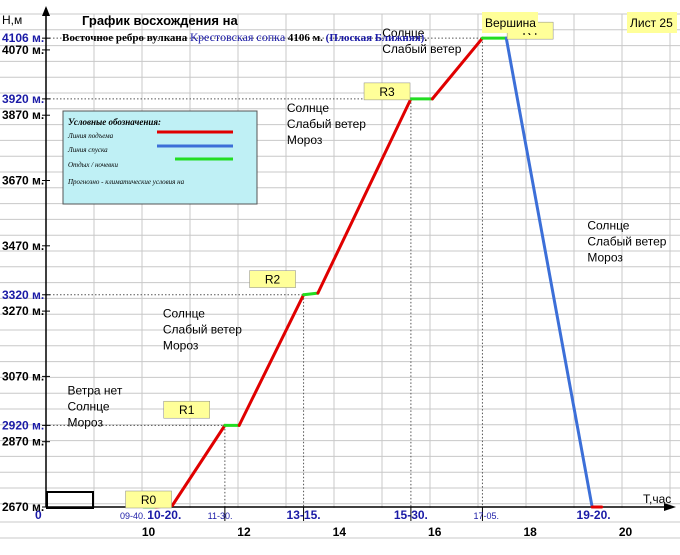  What do you see at coordinates (244, 532) in the screenshot?
I see `x-tick-label: 12` at bounding box center [244, 532].